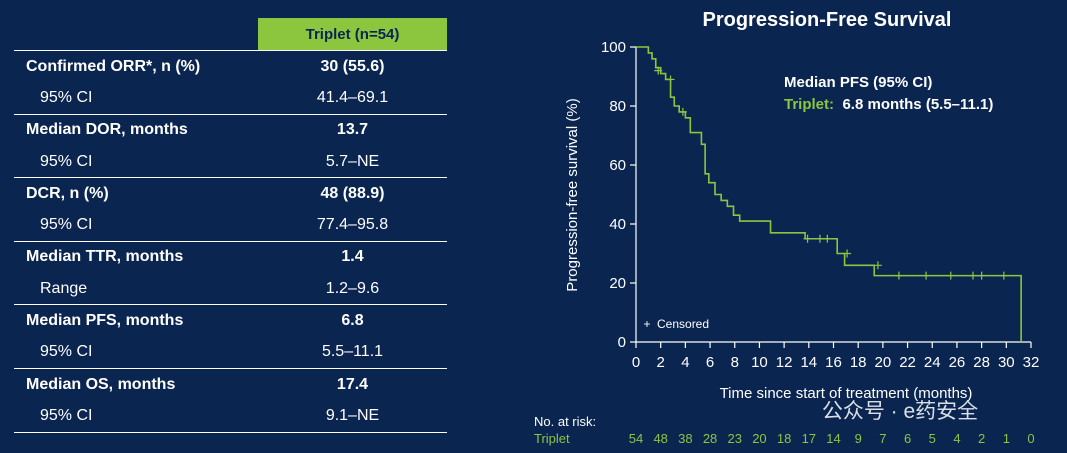 Image resolution: width=1067 pixels, height=453 pixels. What do you see at coordinates (352, 225) in the screenshot?
I see `row-value: 77.4–95.8` at bounding box center [352, 225].